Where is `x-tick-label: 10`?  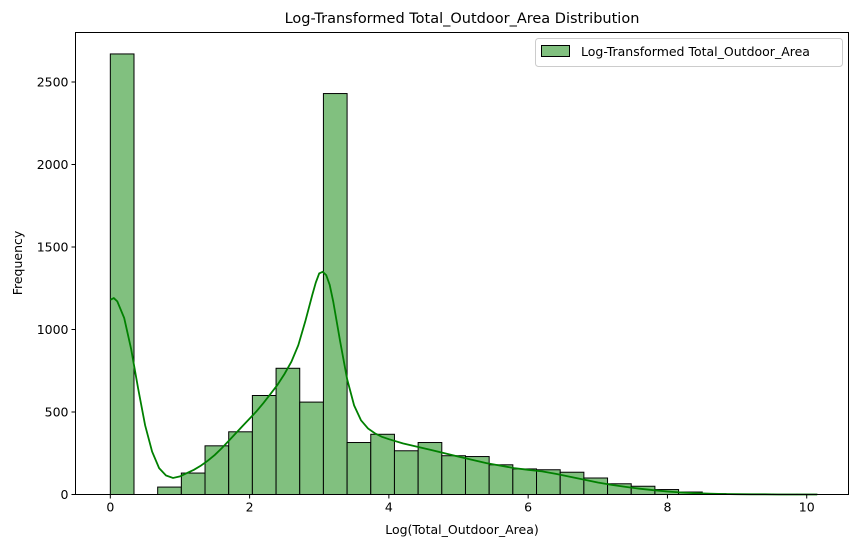 x-tick-label: 10 is located at coordinates (807, 507).